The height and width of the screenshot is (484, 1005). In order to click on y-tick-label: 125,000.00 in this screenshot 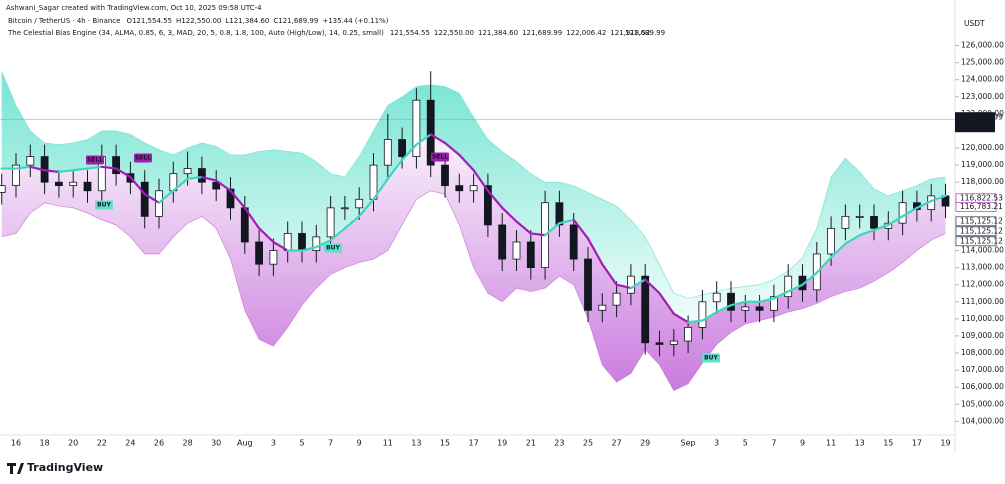, I will do `click(982, 62)`.